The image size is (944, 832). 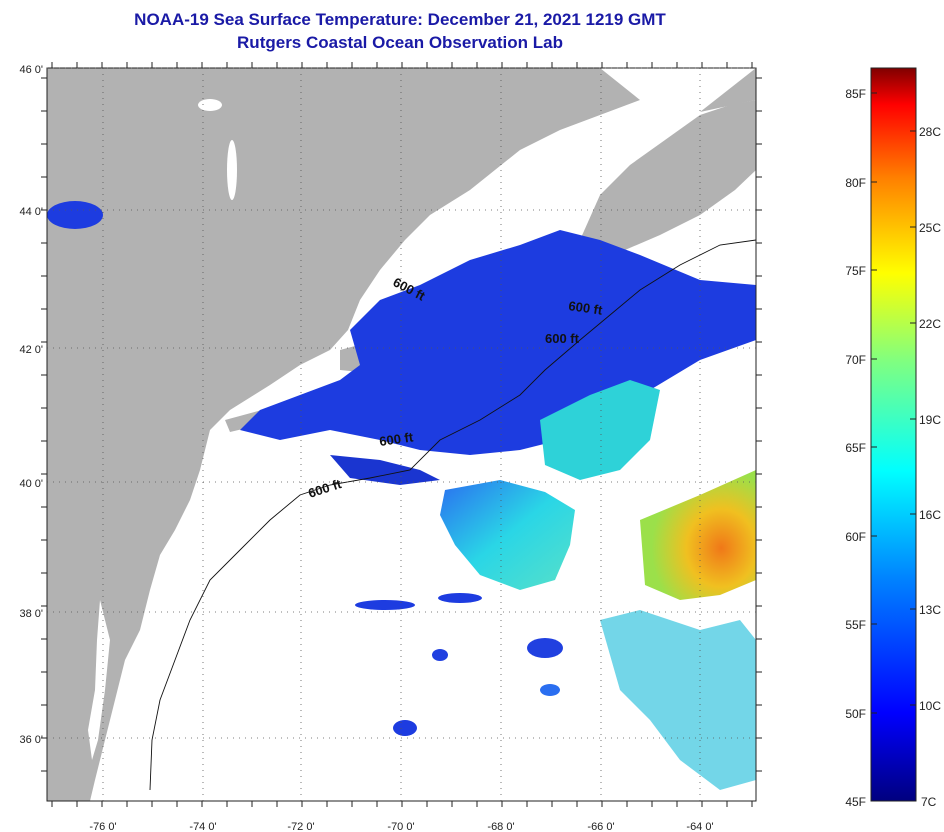 What do you see at coordinates (930, 420) in the screenshot?
I see `celsius-label: 19C` at bounding box center [930, 420].